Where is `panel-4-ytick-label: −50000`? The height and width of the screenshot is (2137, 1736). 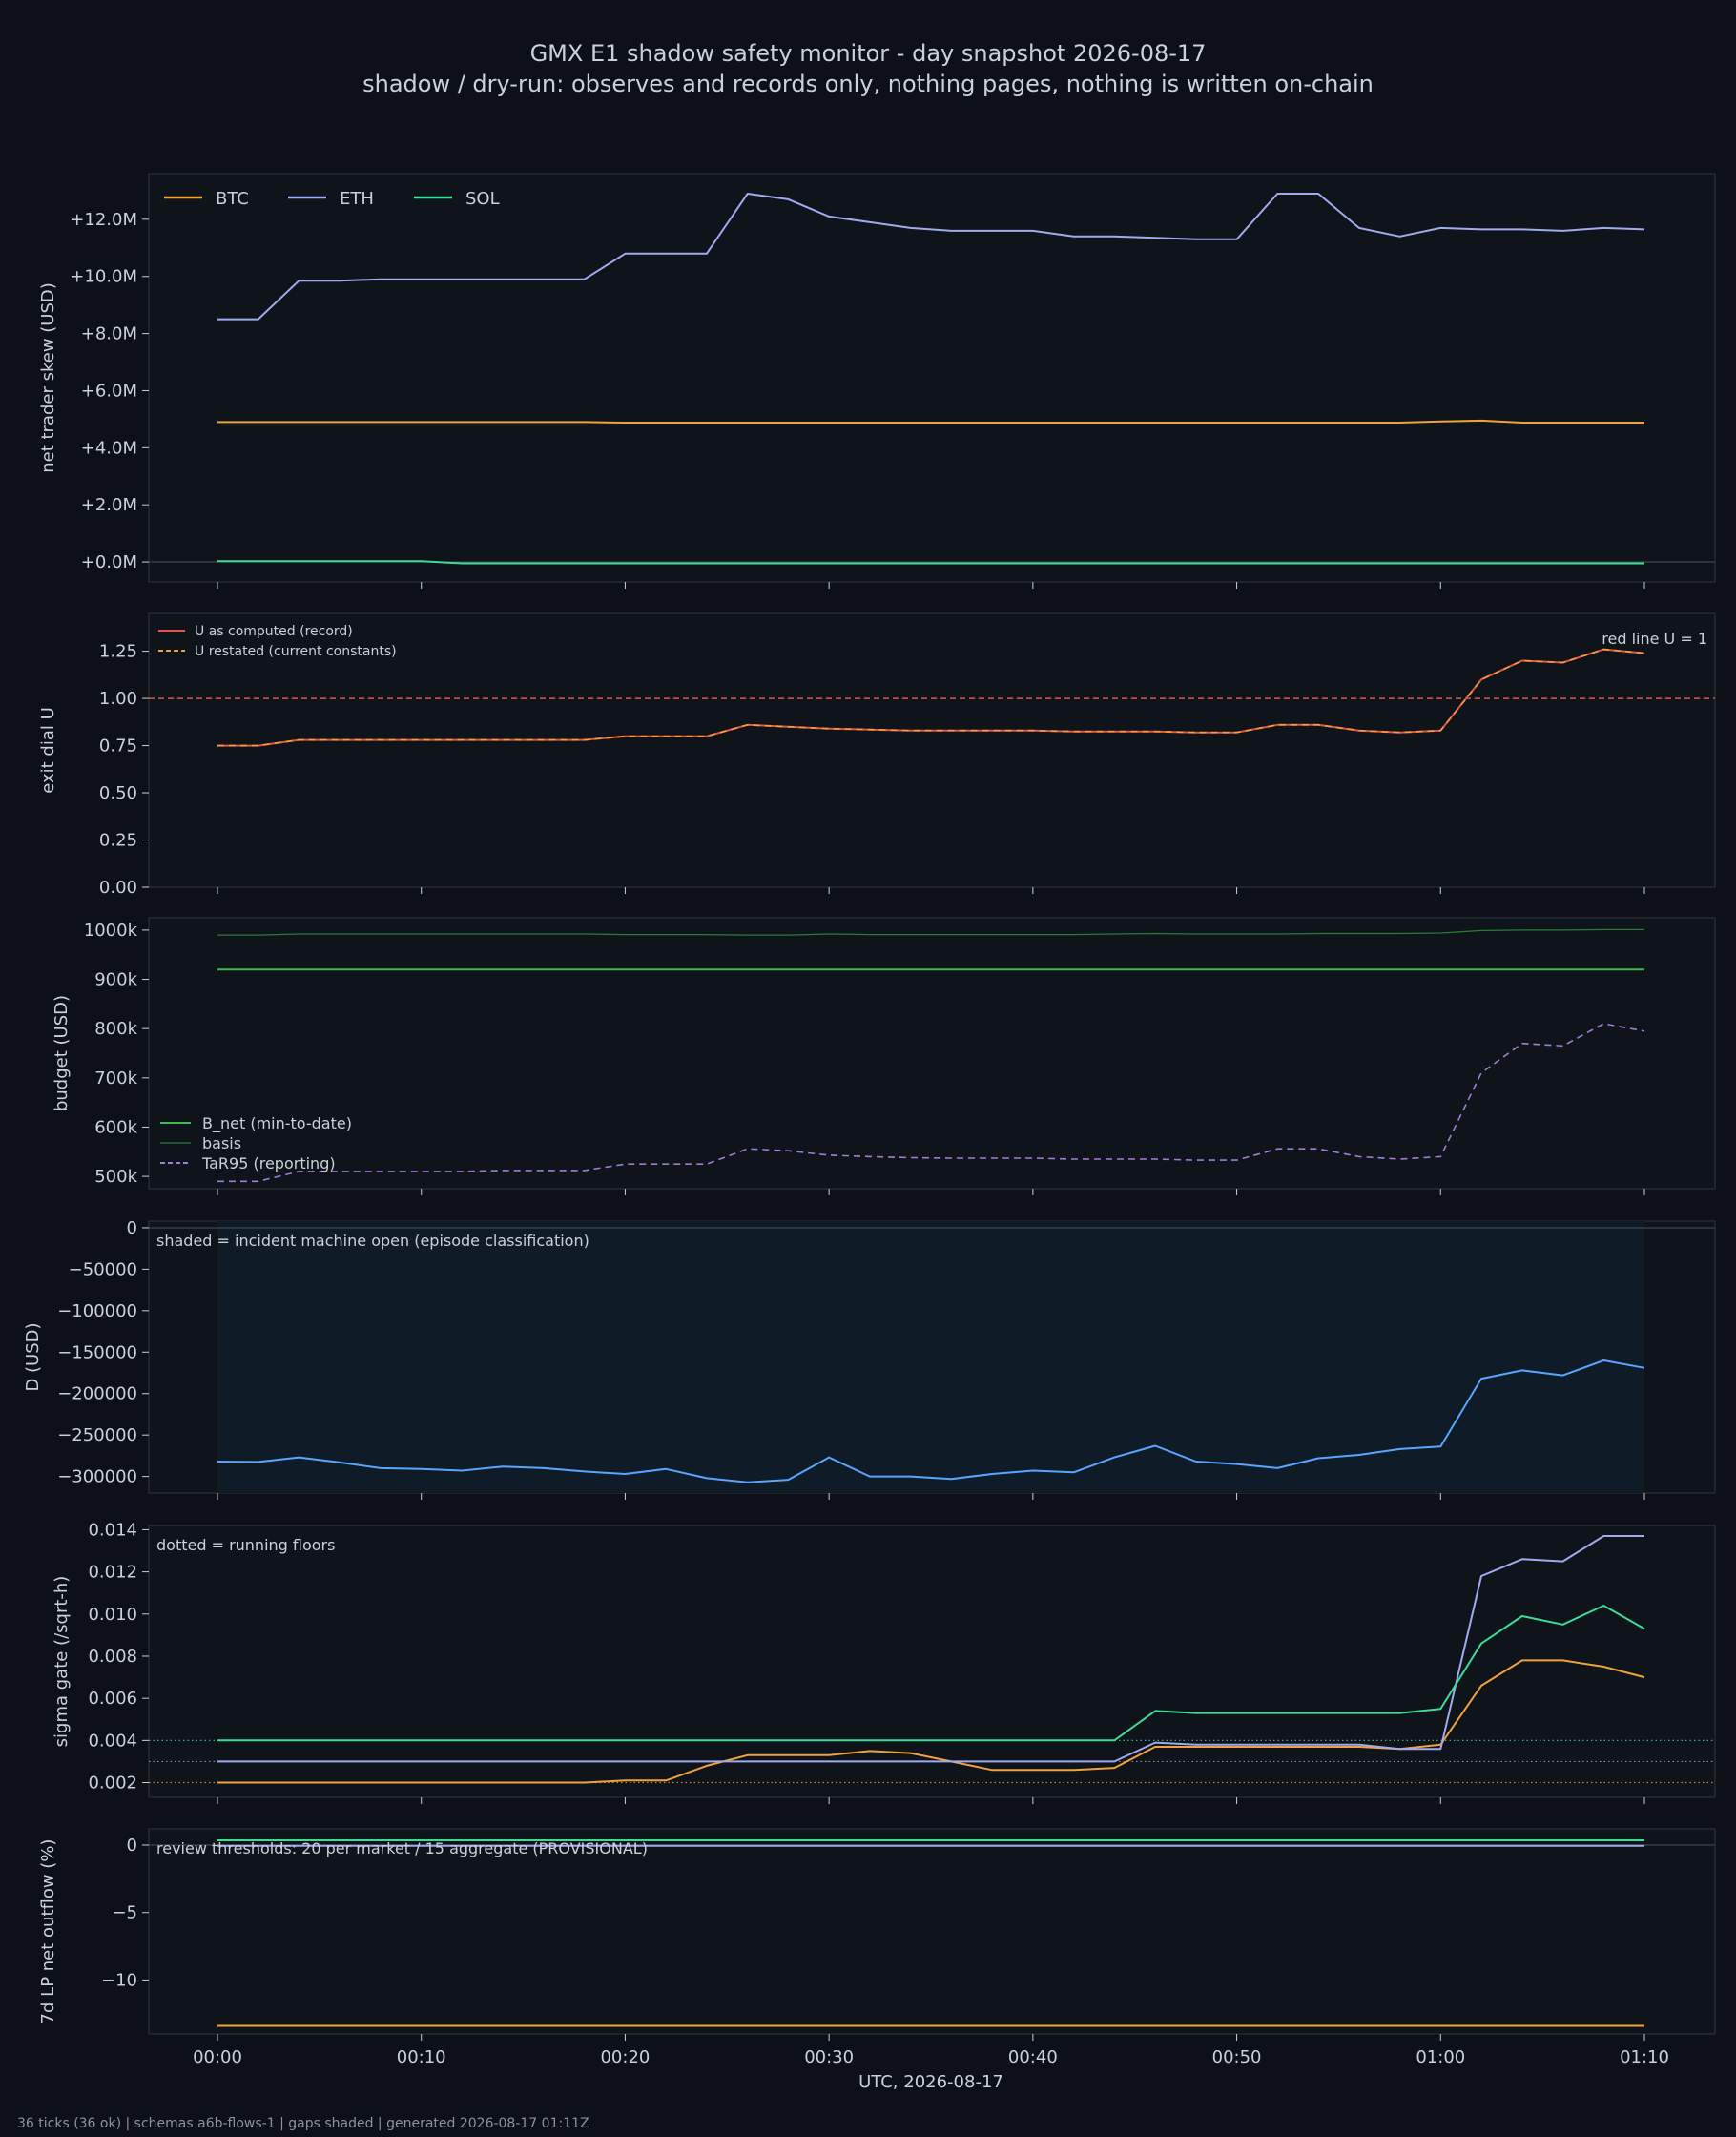 panel-4-ytick-label: −50000 is located at coordinates (103, 1269).